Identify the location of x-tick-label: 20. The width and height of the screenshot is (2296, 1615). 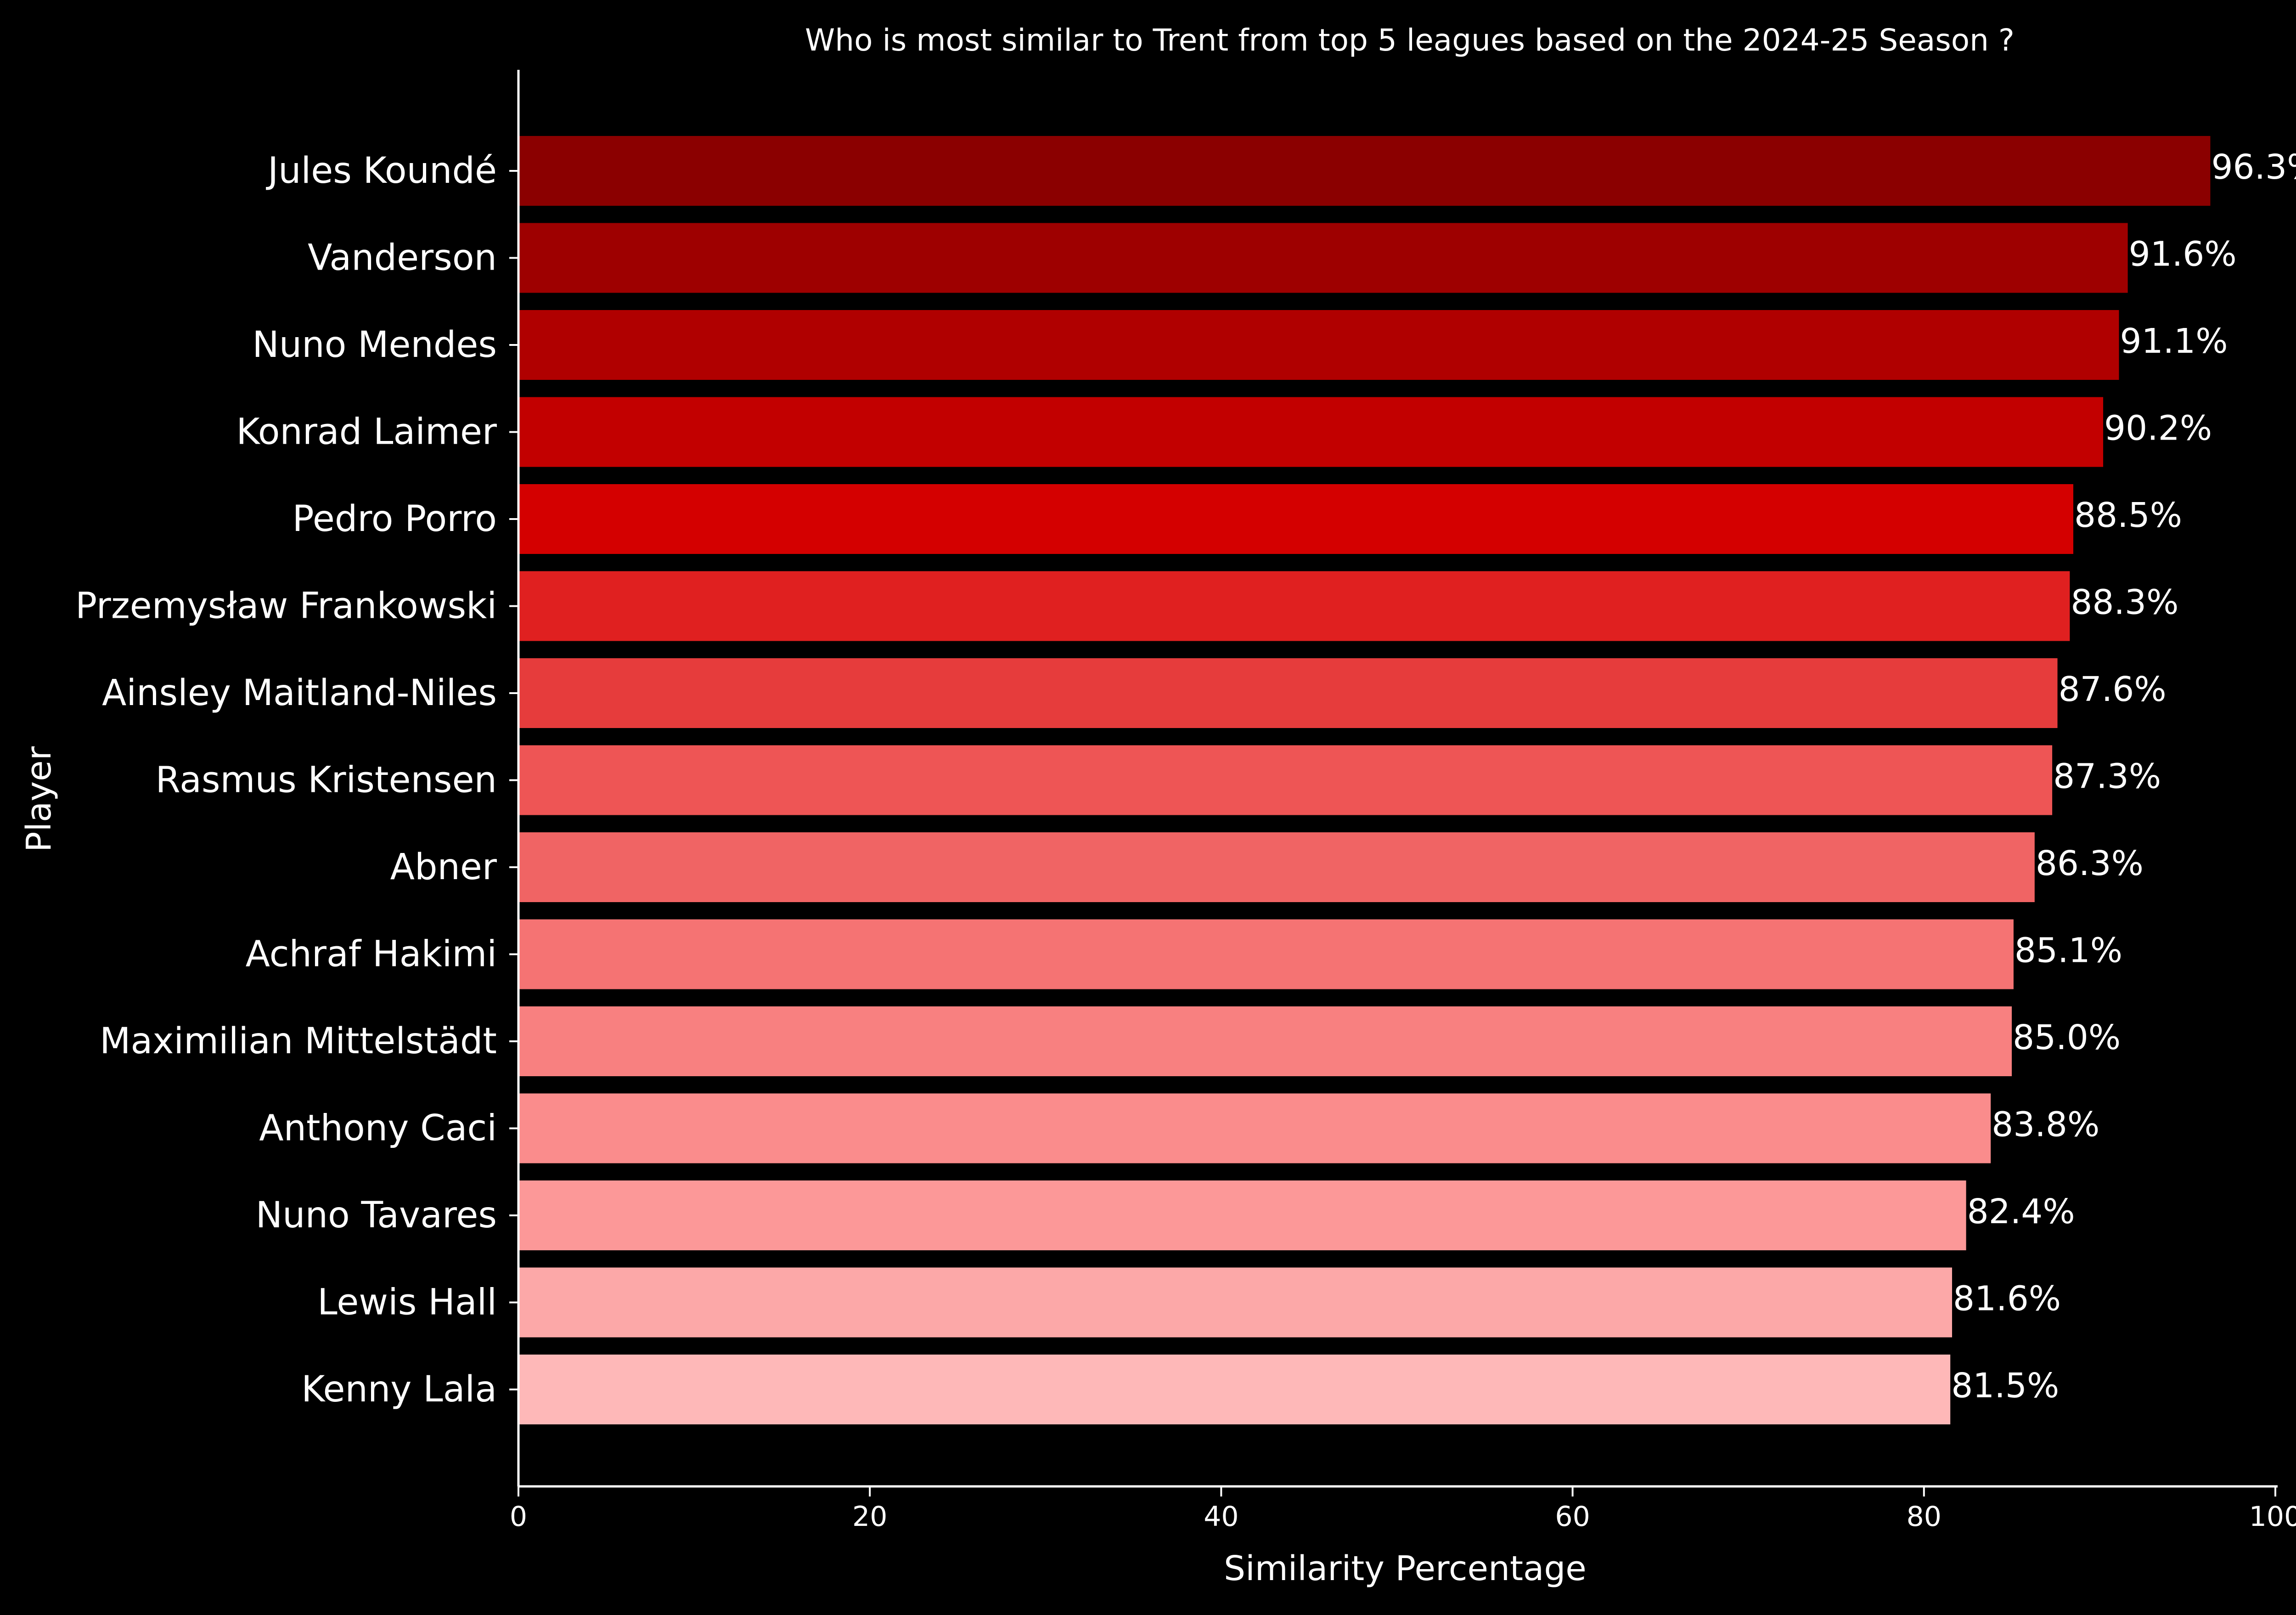
(870, 1517).